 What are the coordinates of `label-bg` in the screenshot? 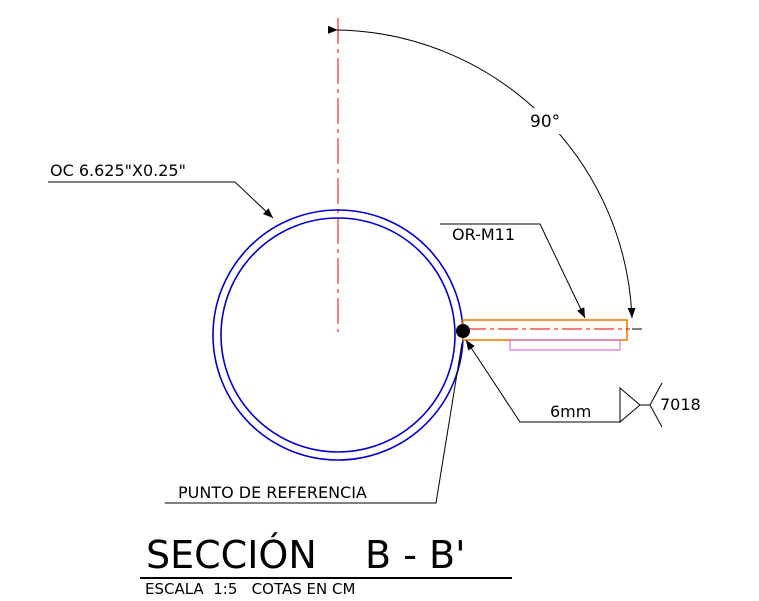 It's located at (552, 121).